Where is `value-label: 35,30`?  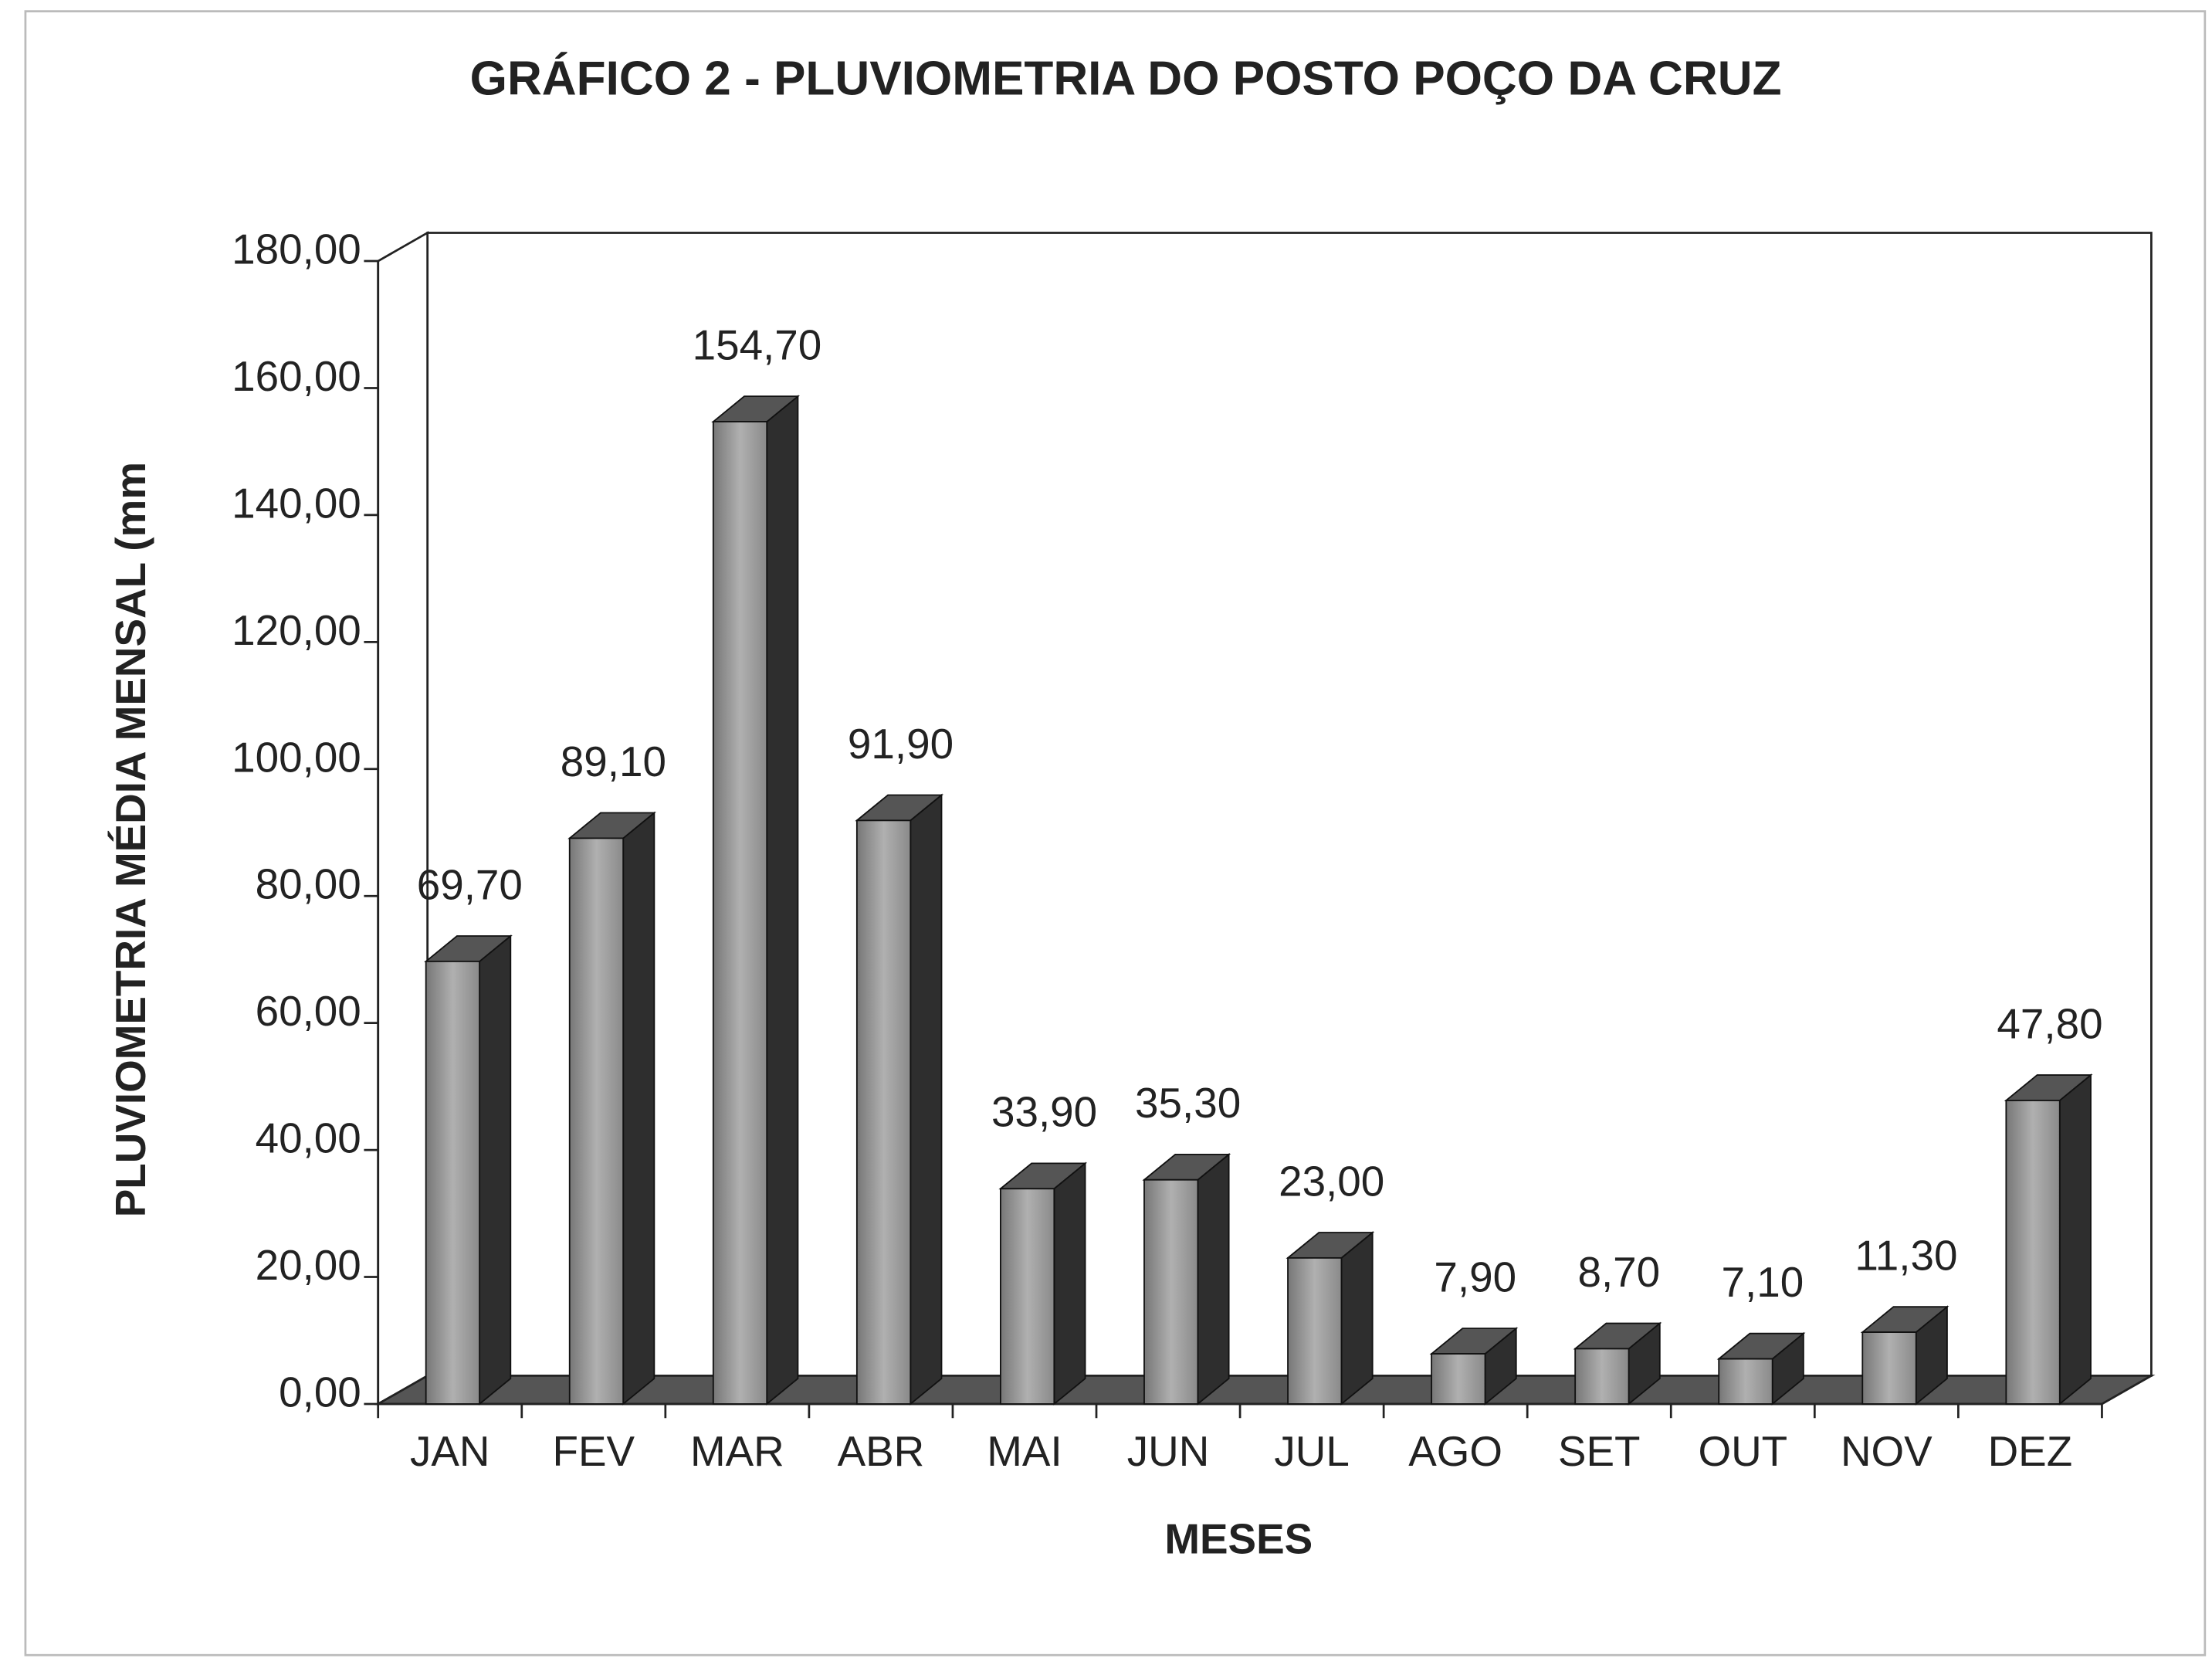
value-label: 35,30 is located at coordinates (1188, 1103).